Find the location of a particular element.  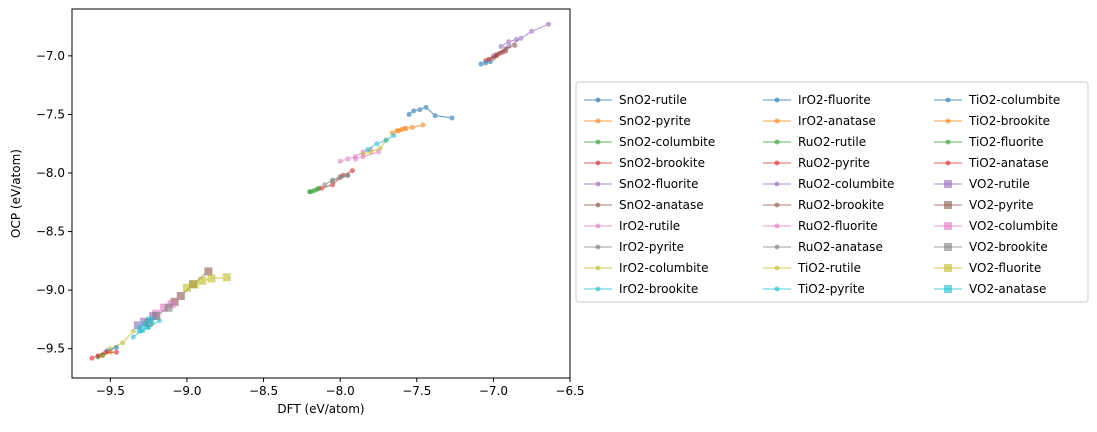

x-tick-label: −8.5 is located at coordinates (263, 391).